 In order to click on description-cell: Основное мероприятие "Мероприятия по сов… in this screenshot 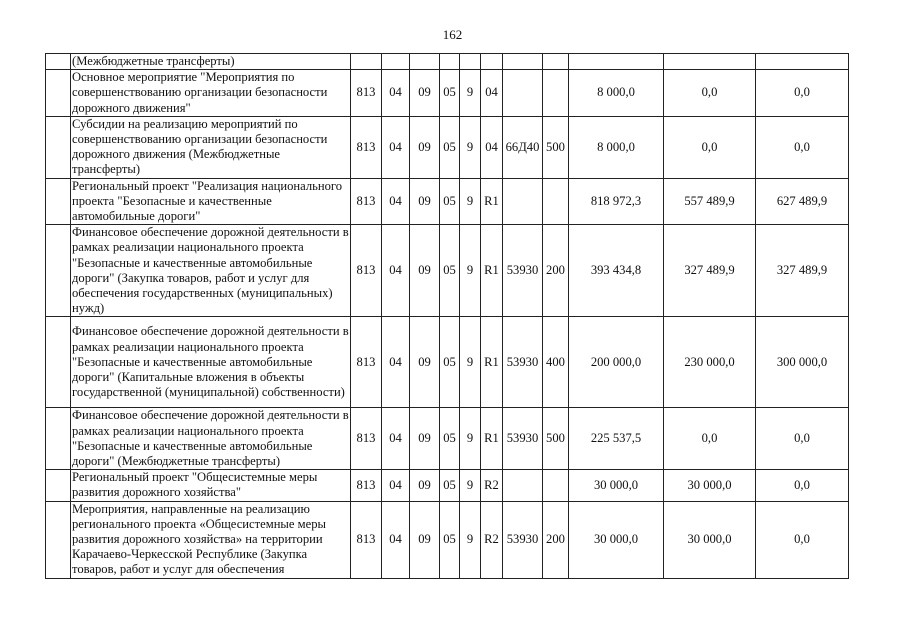, I will do `click(210, 93)`.